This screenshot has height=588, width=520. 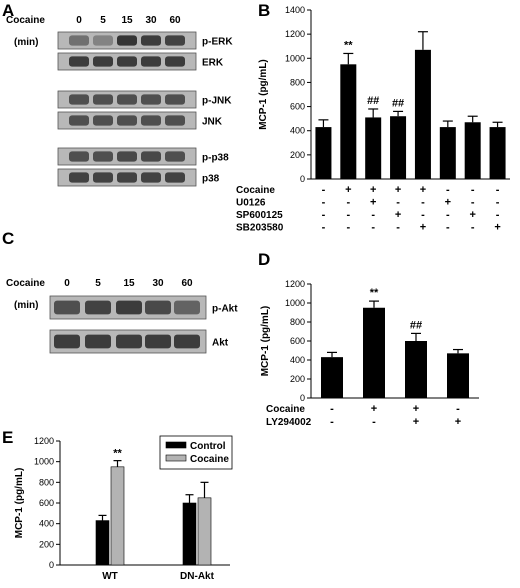 What do you see at coordinates (197, 576) in the screenshot?
I see `category-label: DN-Akt` at bounding box center [197, 576].